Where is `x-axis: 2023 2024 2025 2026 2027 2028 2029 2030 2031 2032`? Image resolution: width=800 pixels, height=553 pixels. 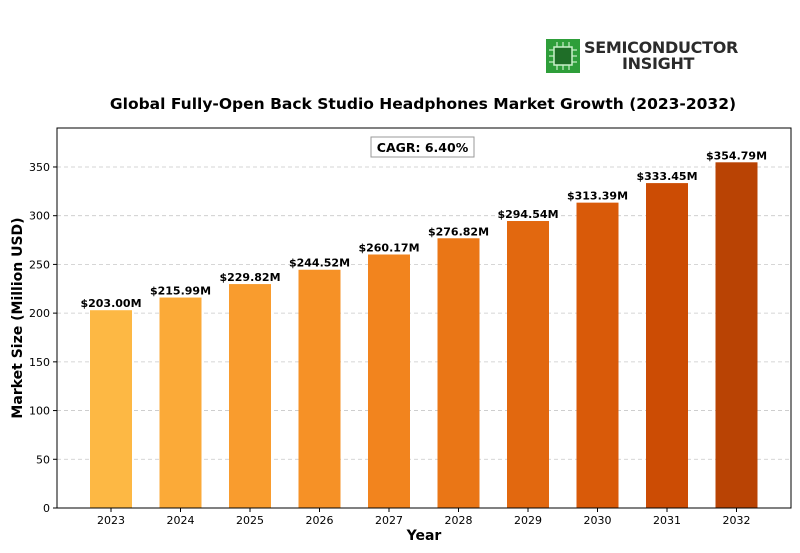
x-axis: 2023 2024 2025 2026 2027 2028 2029 2030 2031 2032 is located at coordinates (424, 517).